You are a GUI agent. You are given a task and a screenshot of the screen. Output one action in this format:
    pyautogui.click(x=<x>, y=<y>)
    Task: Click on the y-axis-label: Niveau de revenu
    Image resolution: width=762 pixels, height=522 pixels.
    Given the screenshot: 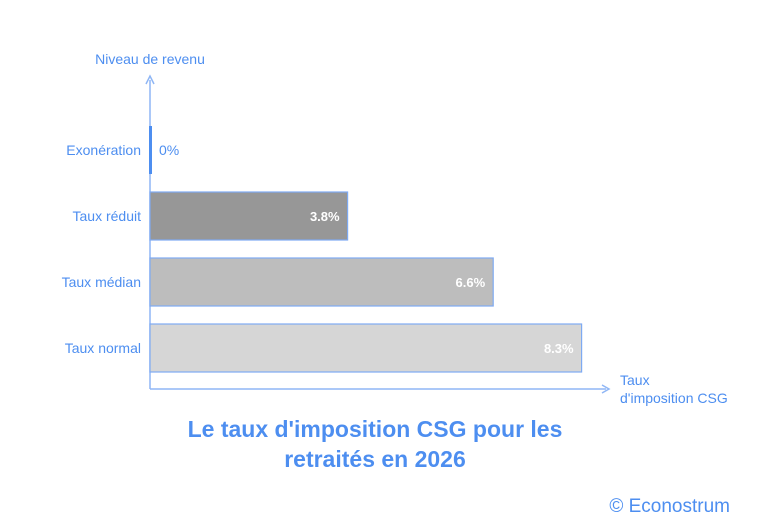 What is the action you would take?
    pyautogui.click(x=150, y=59)
    